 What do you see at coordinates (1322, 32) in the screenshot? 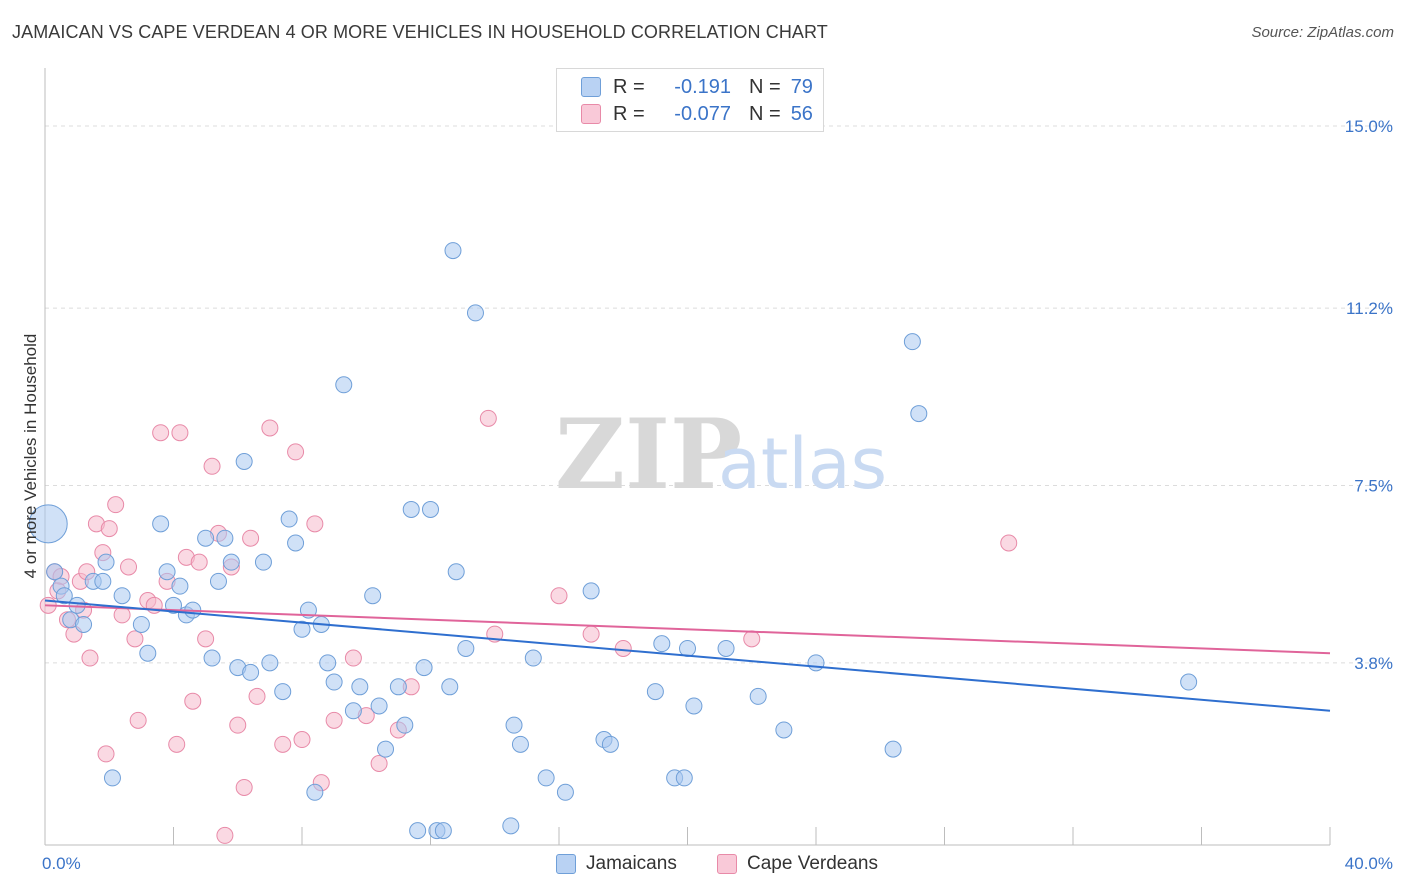
I see `source-credit: Source: ZipAtlas.com` at bounding box center [1322, 32].